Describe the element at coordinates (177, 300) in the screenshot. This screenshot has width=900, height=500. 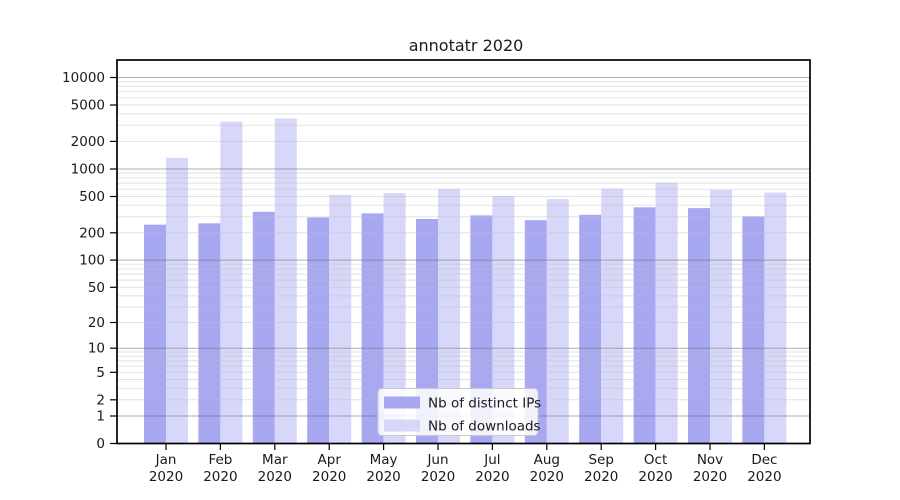
I see `bar-downloads-jan` at that location.